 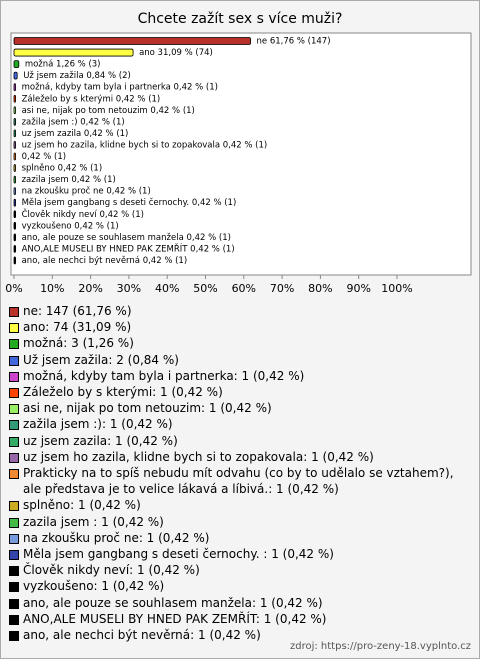 I want to click on legend-label: na zkoušku proč ne: 1 (0,42 %), so click(x=116, y=537).